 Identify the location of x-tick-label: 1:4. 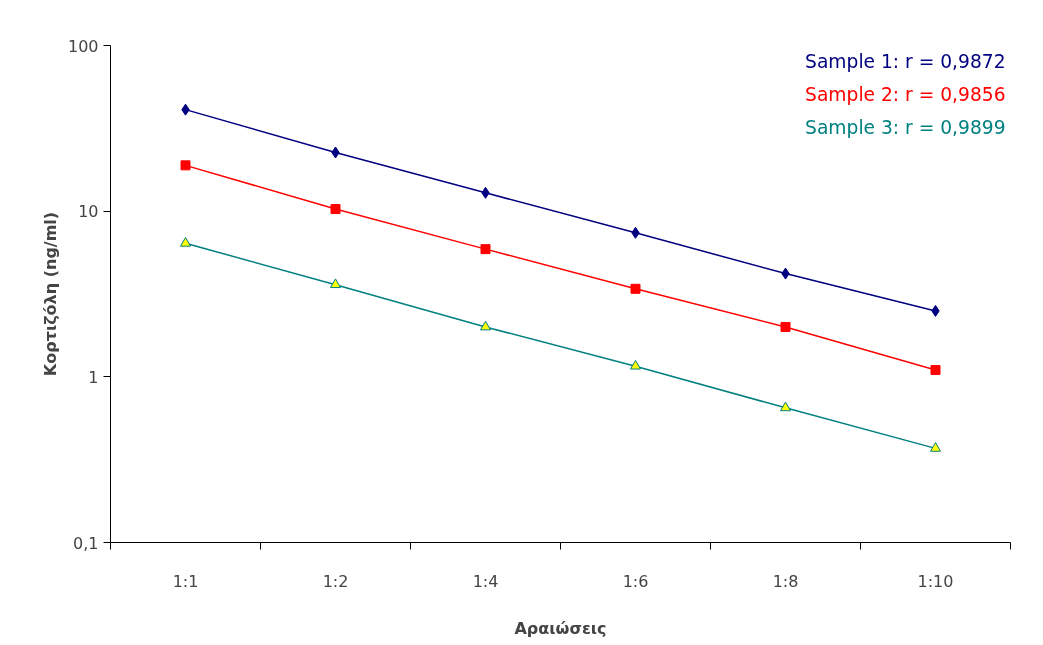
(485, 581).